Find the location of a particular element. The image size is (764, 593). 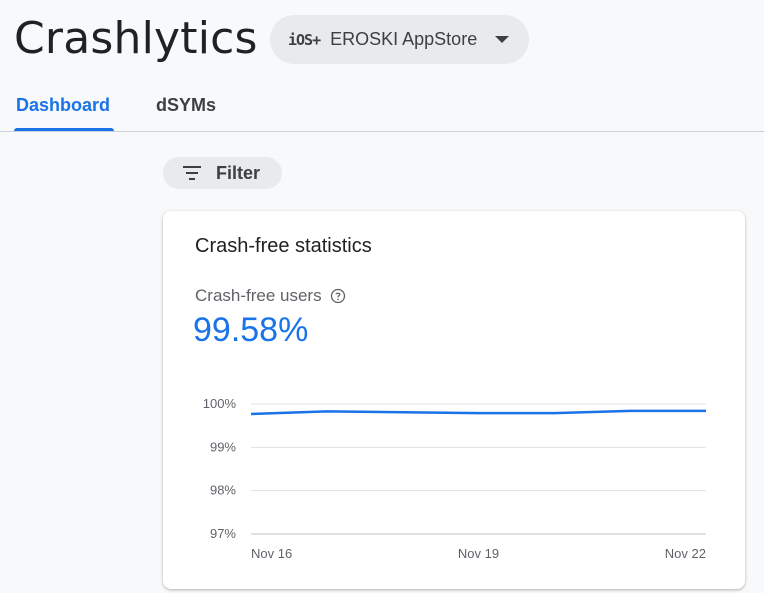

tab-dashboard: Dashboard is located at coordinates (64, 110).